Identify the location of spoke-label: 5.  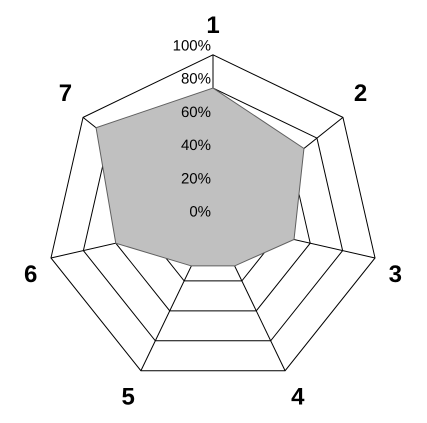
(128, 396).